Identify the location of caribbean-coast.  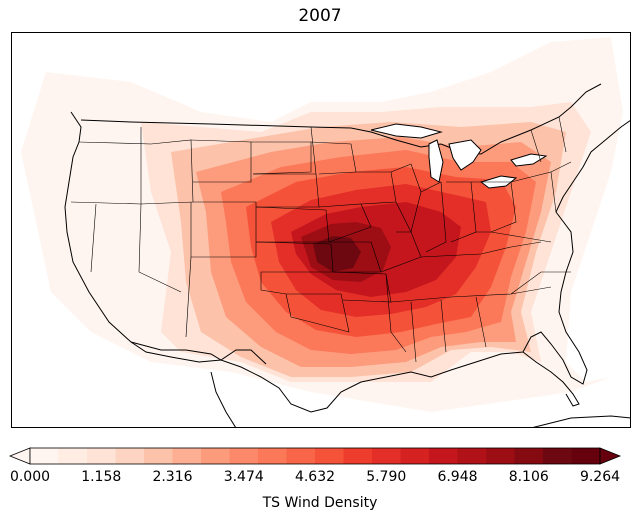
(580, 421).